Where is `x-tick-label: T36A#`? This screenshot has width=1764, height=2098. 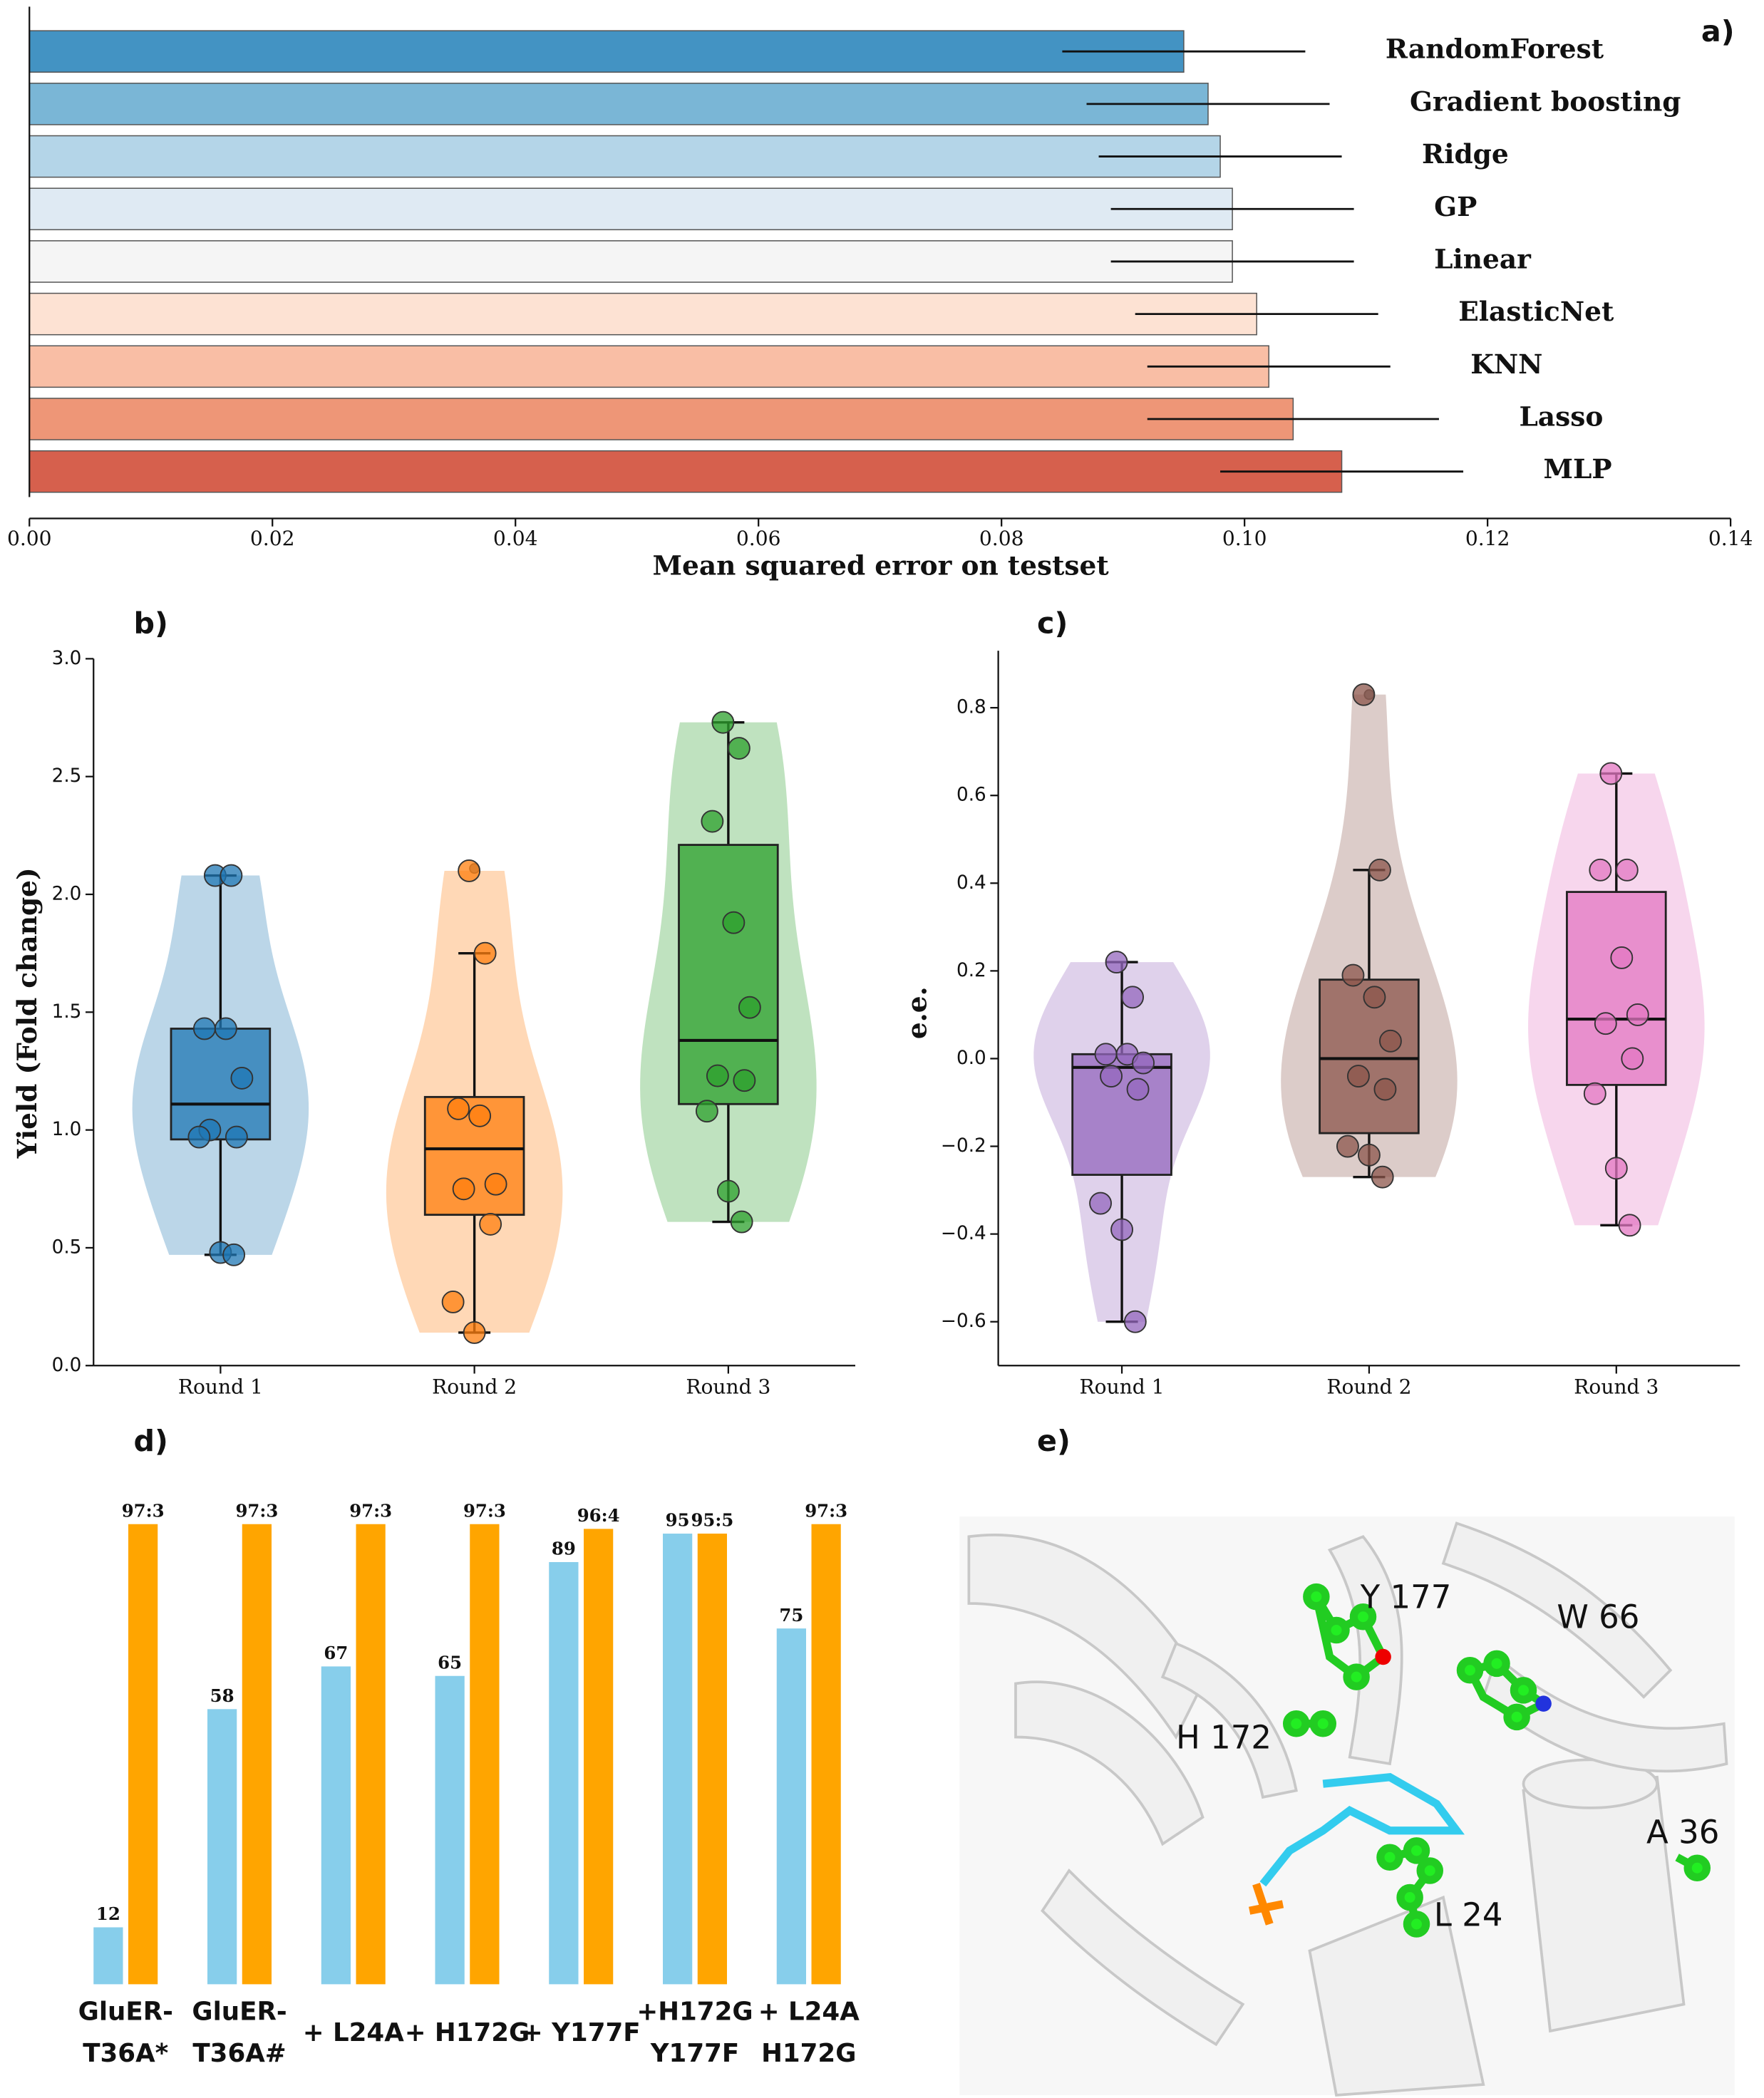 x-tick-label: T36A# is located at coordinates (239, 2053).